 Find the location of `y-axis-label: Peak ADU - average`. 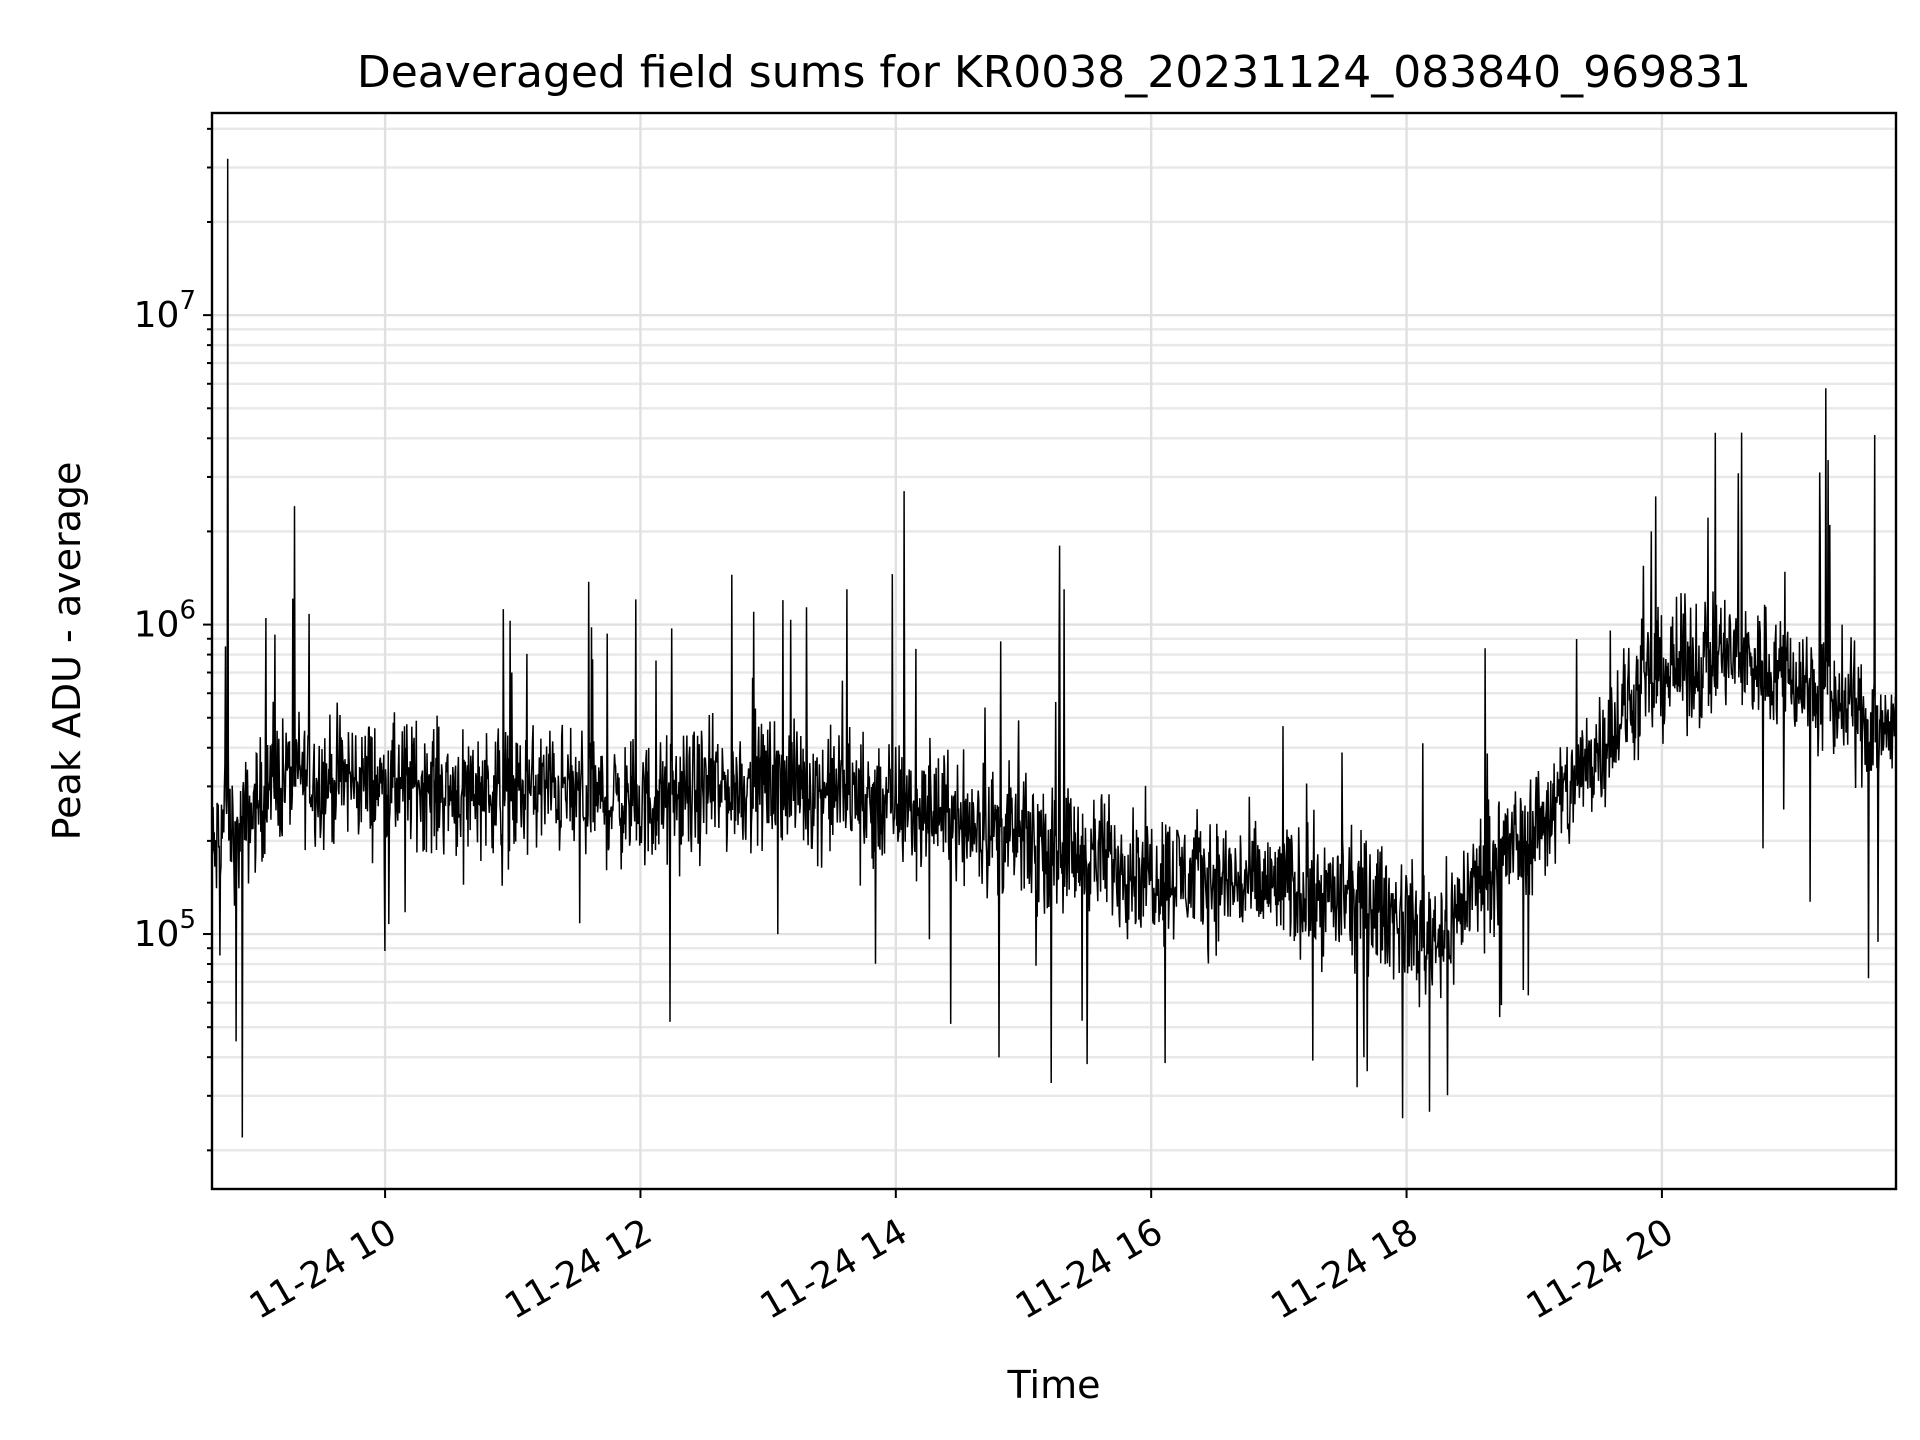

y-axis-label: Peak ADU - average is located at coordinates (67, 651).